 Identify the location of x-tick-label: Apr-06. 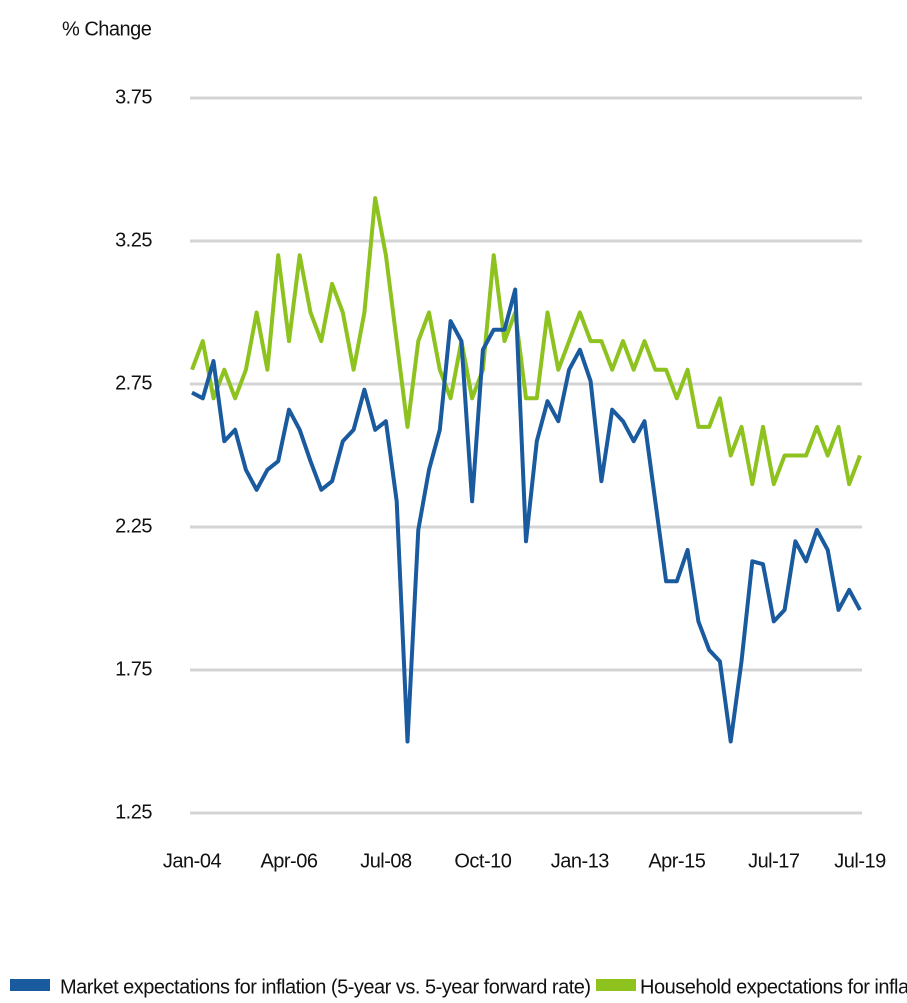
(288, 861).